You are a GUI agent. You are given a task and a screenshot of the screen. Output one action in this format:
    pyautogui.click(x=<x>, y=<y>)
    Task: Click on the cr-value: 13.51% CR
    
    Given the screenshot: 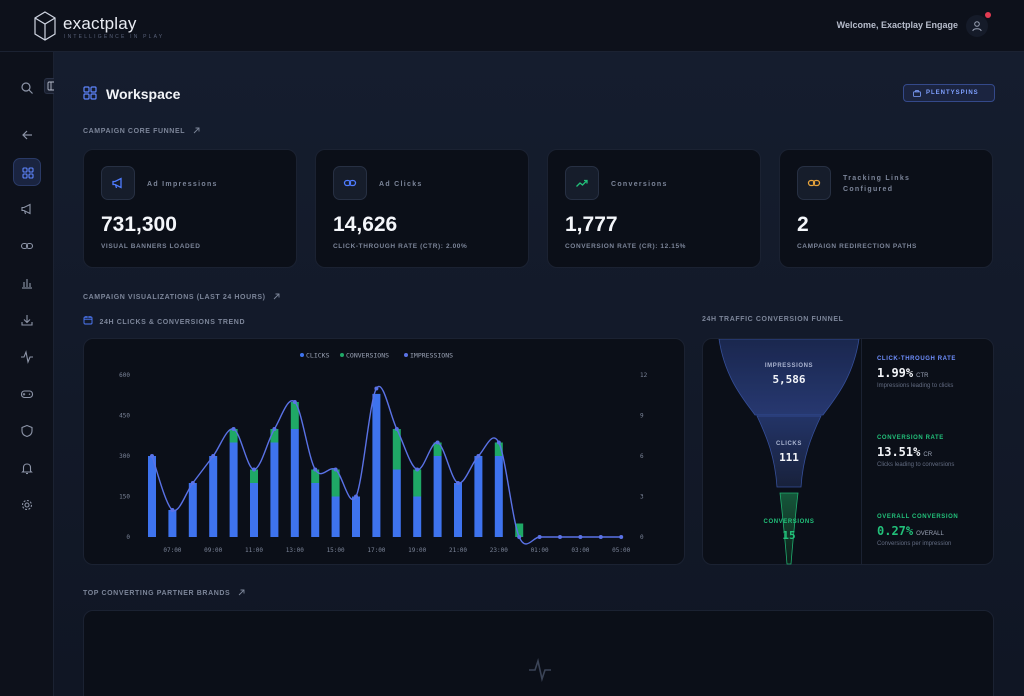 What is the action you would take?
    pyautogui.click(x=904, y=452)
    